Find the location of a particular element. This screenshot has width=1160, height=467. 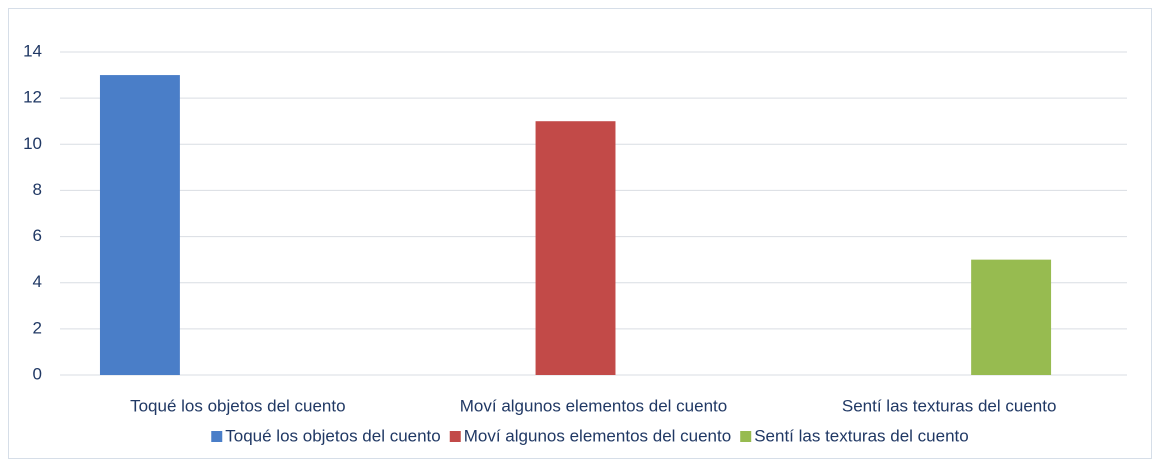

legend-label: Sentí las texturas del cuento is located at coordinates (861, 435).